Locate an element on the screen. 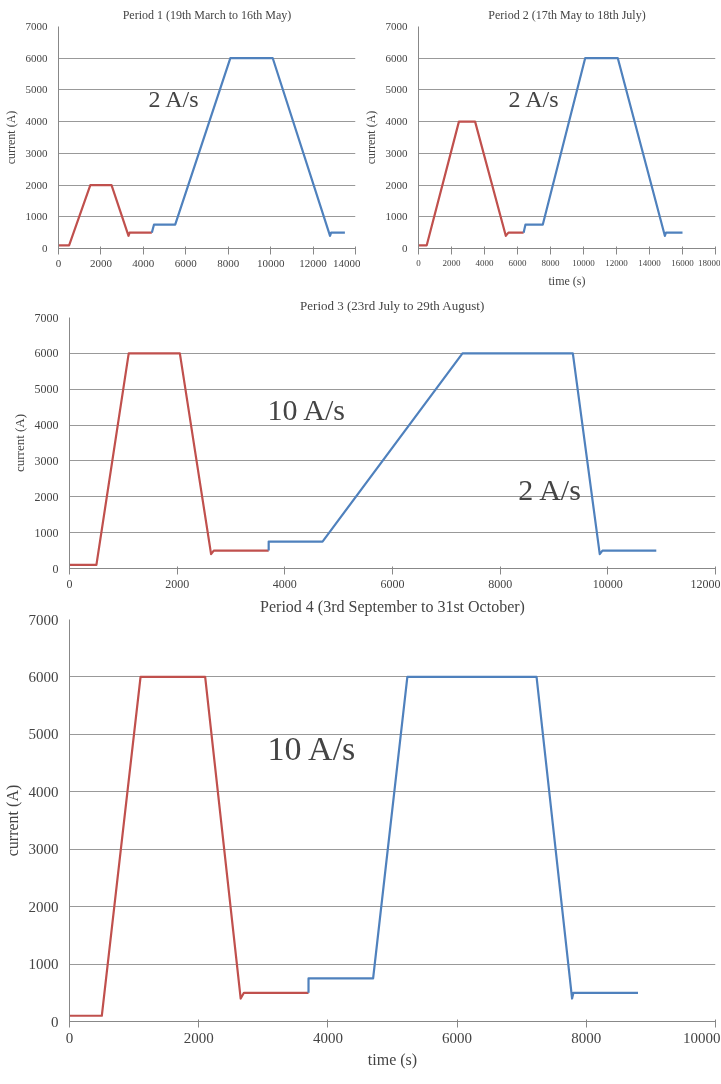 The height and width of the screenshot is (1084, 721). chart-title: Period 1 (19th March to 16th May) is located at coordinates (207, 14).